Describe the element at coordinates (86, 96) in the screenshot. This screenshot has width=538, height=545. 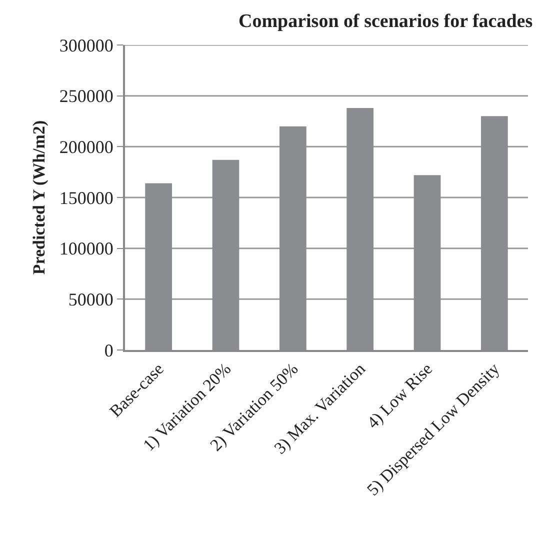
I see `y-tick-label: 250000` at that location.